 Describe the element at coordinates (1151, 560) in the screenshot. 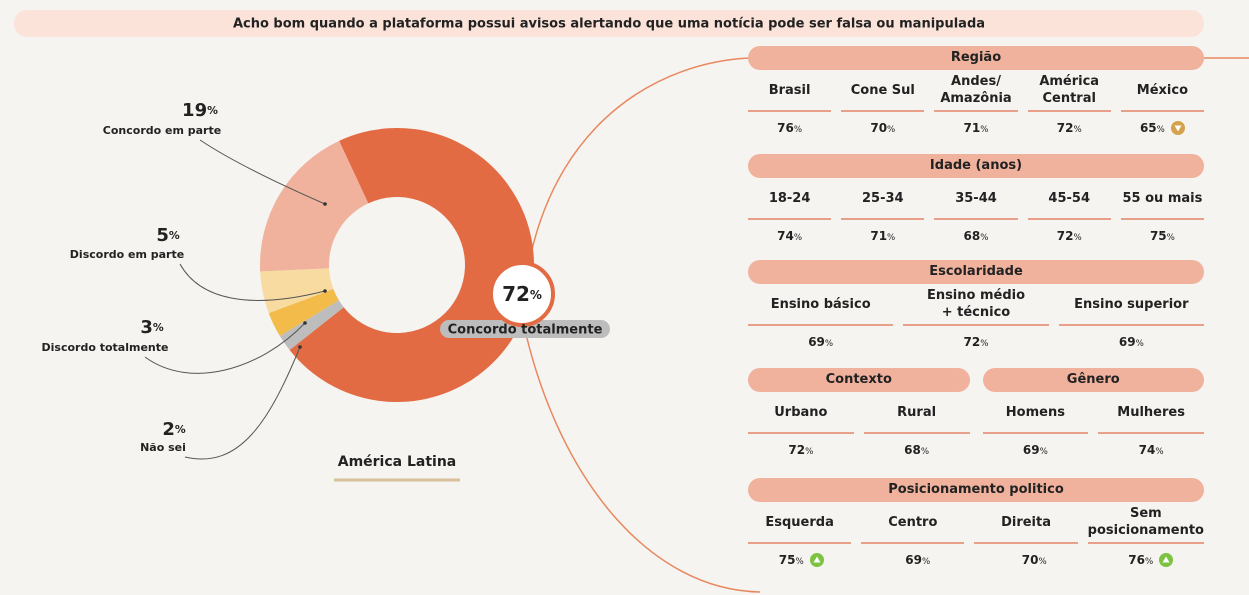

I see `value-cell: 76%` at that location.